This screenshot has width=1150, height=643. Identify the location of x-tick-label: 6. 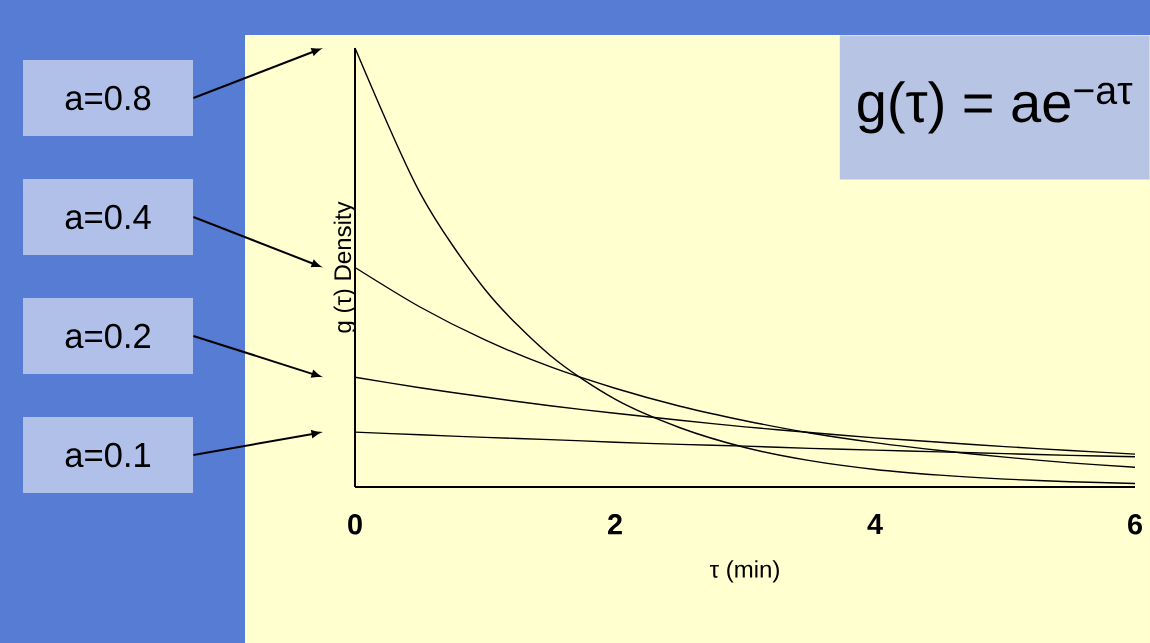
(1135, 524).